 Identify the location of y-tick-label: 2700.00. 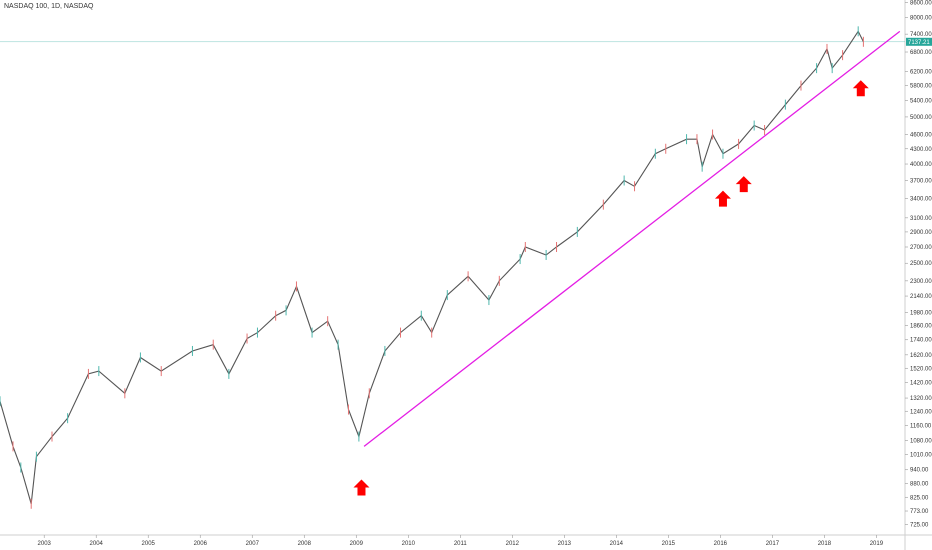
(921, 248).